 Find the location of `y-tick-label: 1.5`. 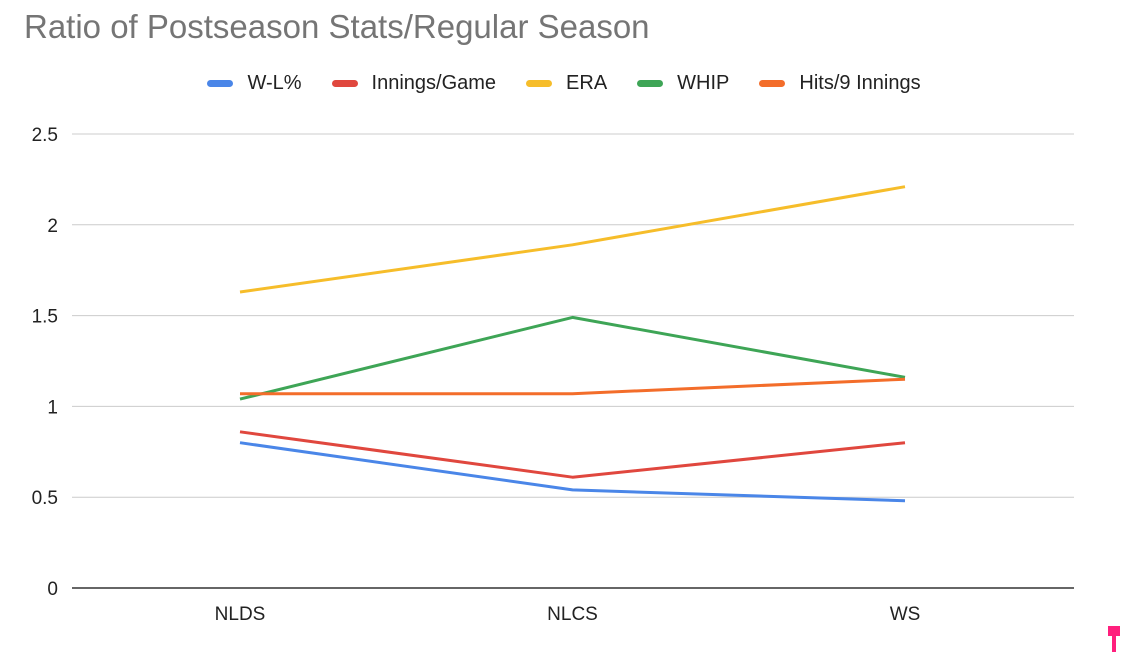

y-tick-label: 1.5 is located at coordinates (45, 317).